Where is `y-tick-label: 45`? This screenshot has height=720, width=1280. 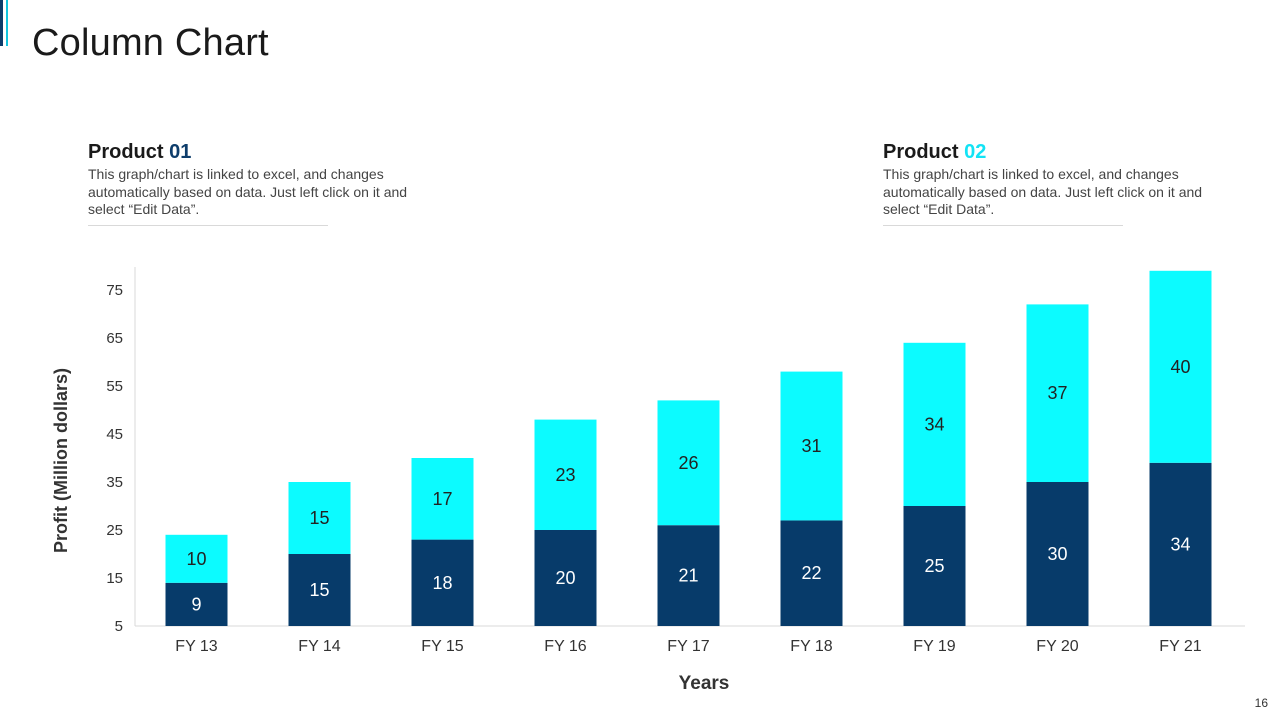 y-tick-label: 45 is located at coordinates (114, 434).